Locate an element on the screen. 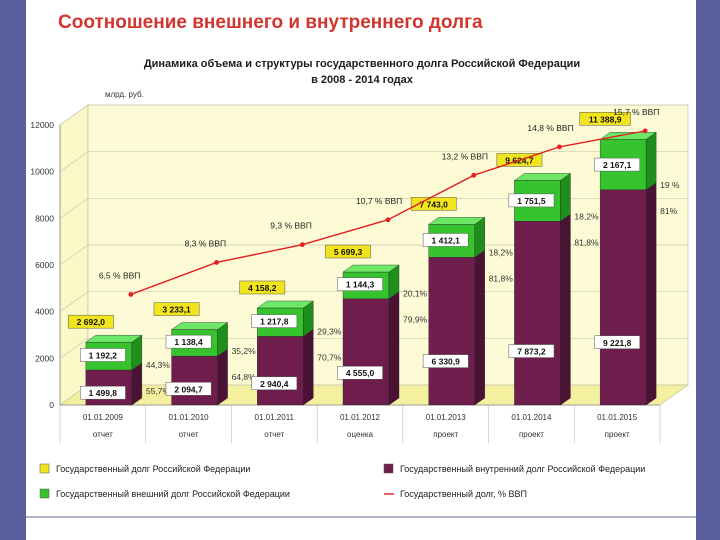 The height and width of the screenshot is (540, 720). y-tick-label: 12000 is located at coordinates (42, 125).